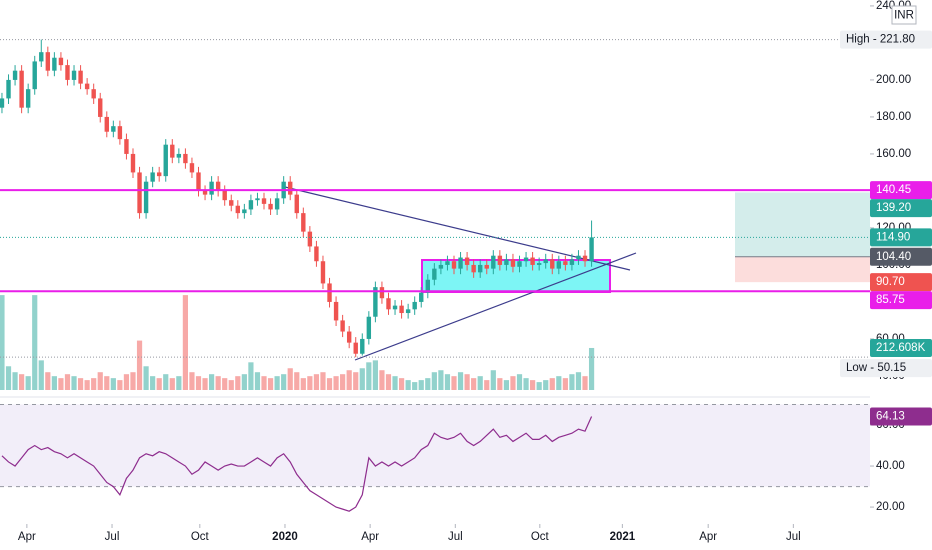 The image size is (932, 550). What do you see at coordinates (876, 368) in the screenshot?
I see `low-label: Low - 50.15` at bounding box center [876, 368].